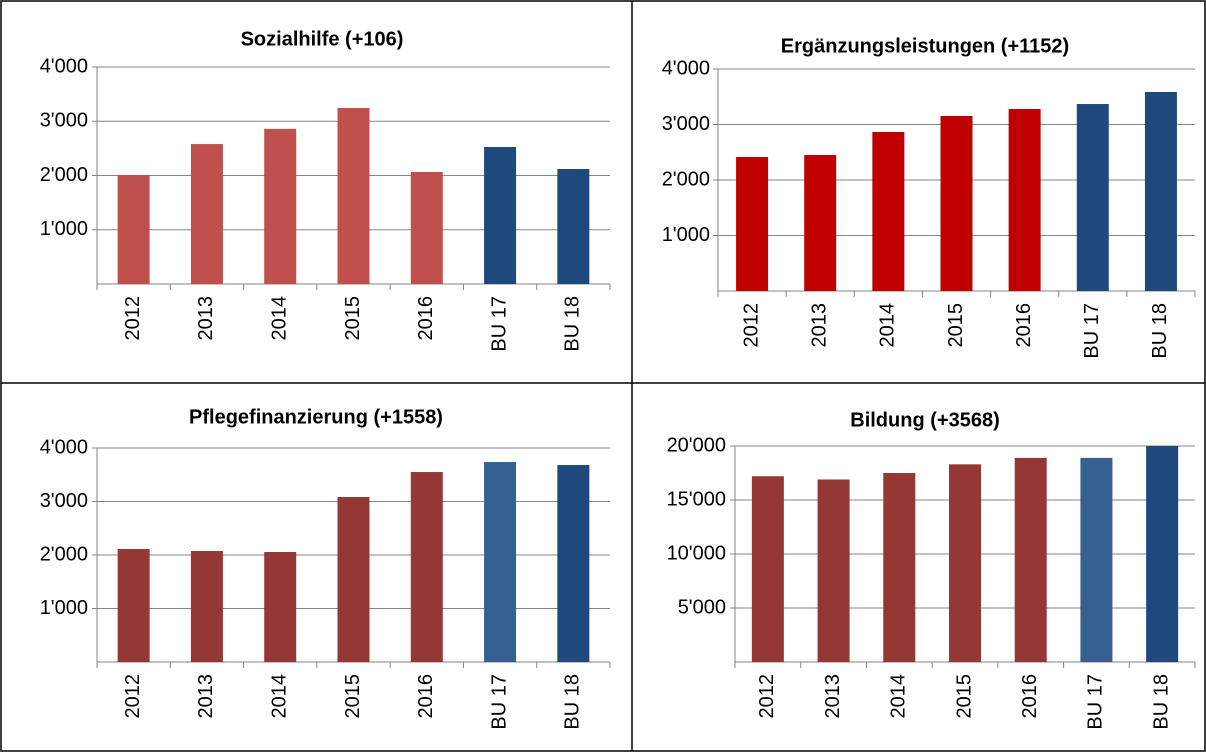 The image size is (1206, 752). Describe the element at coordinates (696, 553) in the screenshot. I see `y-tick-label: 10'000` at that location.